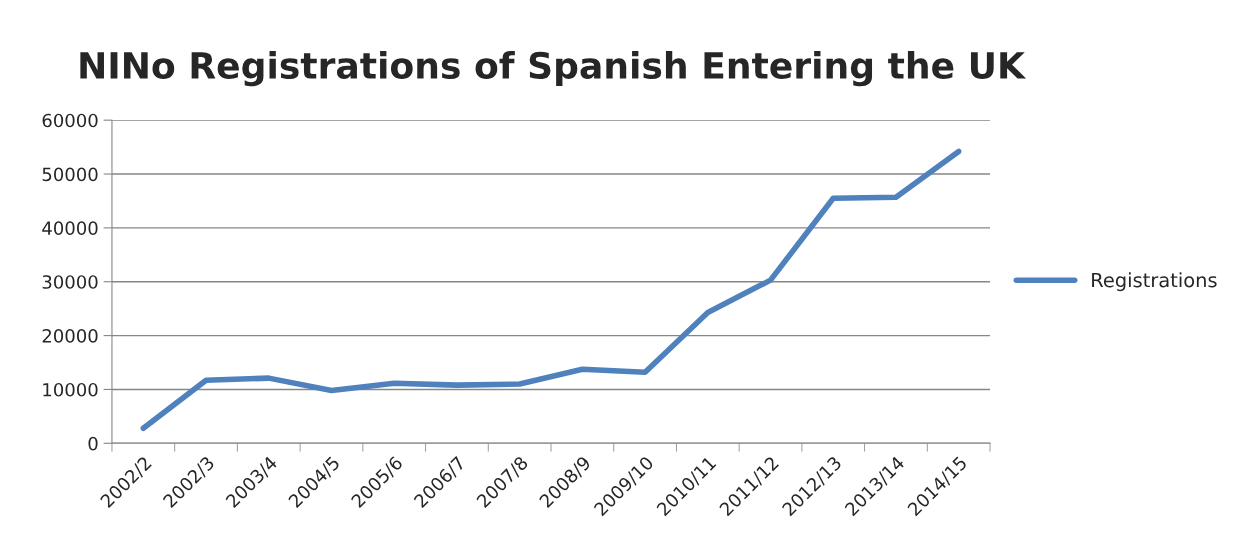 The image size is (1258, 559). What do you see at coordinates (70, 174) in the screenshot?
I see `y-tick-label: 50000` at bounding box center [70, 174].